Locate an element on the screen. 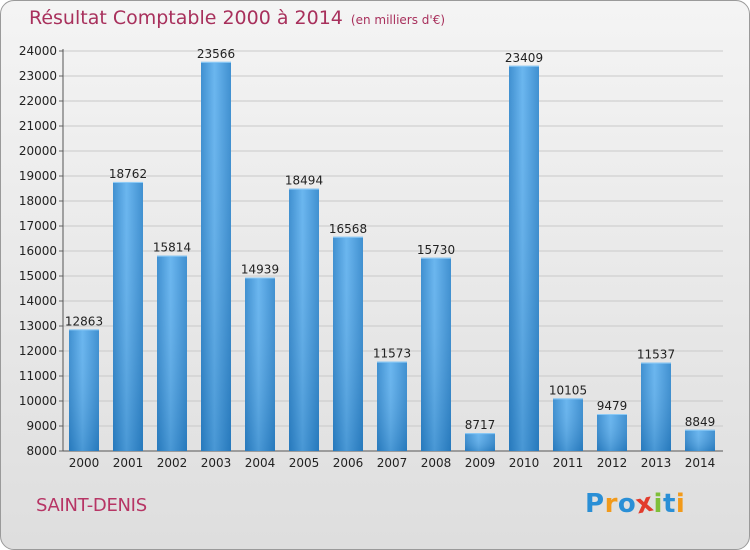 The width and height of the screenshot is (750, 550). x-tick-label: 2008 is located at coordinates (436, 463).